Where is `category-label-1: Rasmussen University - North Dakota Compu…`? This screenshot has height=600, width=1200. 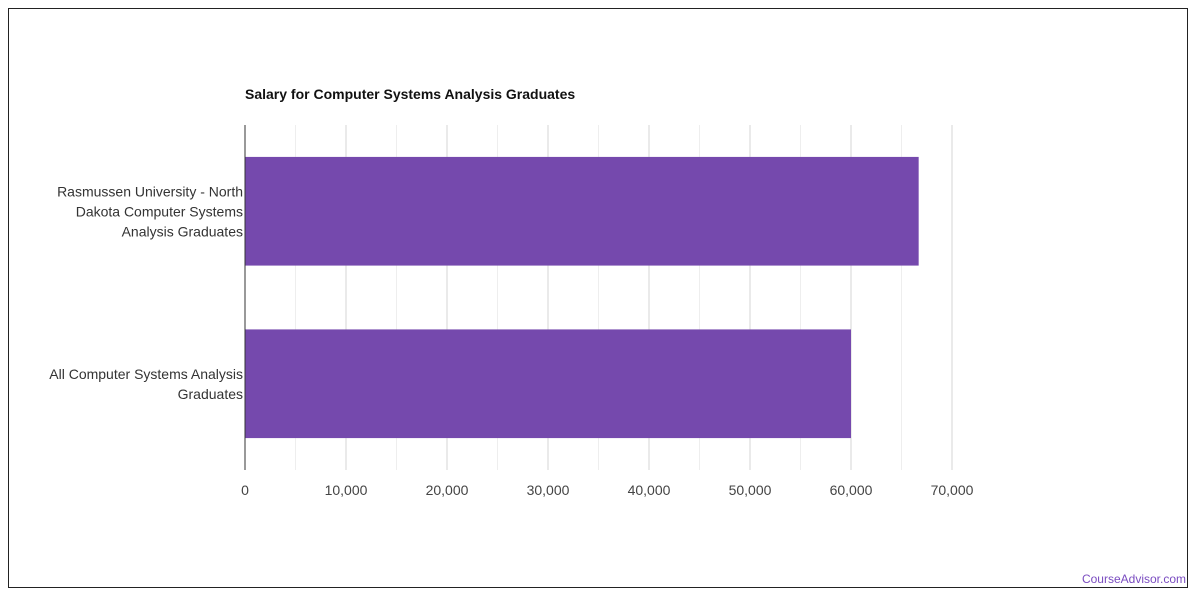
category-label-1: Rasmussen University - North Dakota Compu… is located at coordinates (150, 211).